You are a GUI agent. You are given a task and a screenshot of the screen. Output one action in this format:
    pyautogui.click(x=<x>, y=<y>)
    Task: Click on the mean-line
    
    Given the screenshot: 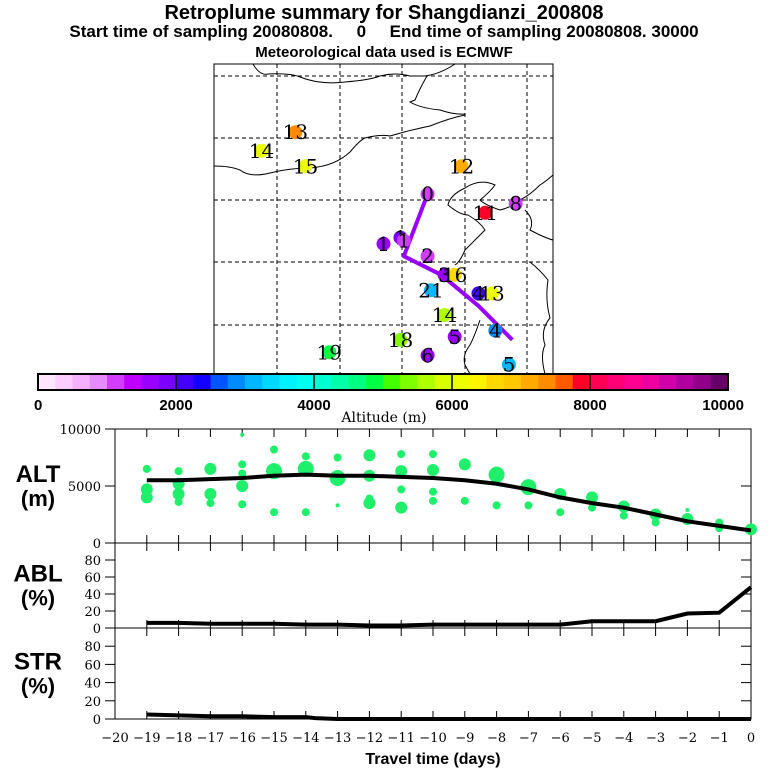 What is the action you would take?
    pyautogui.click(x=448, y=716)
    